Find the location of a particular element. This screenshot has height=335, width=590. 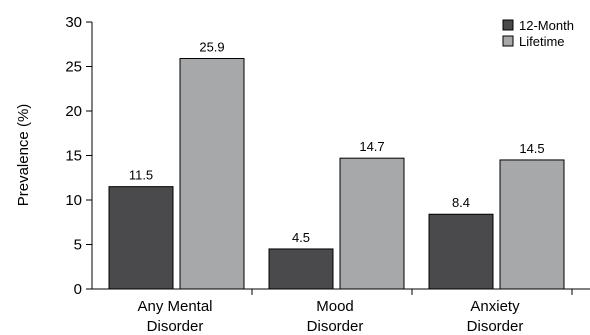

y-tick-label: 0 is located at coordinates (78, 289).